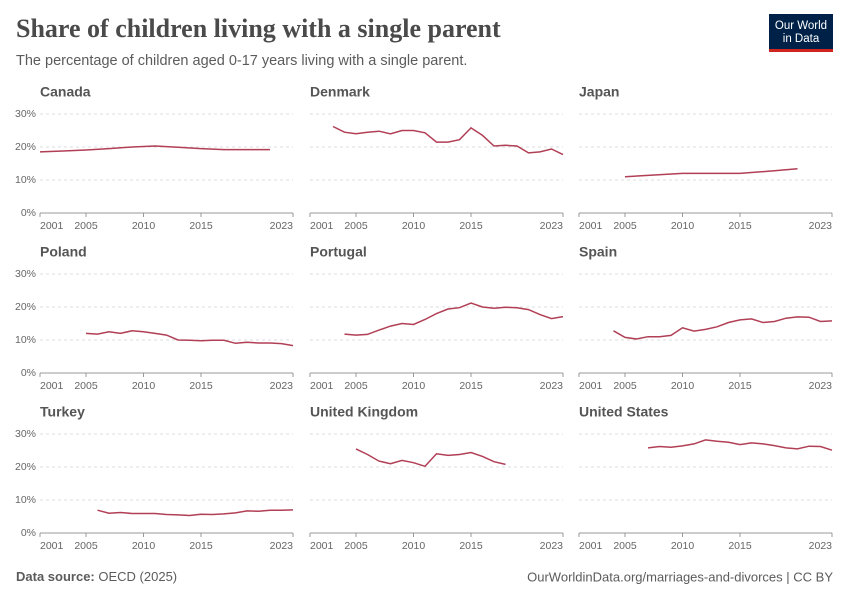  What do you see at coordinates (96, 576) in the screenshot?
I see `source: Data source: OECD (2025)` at bounding box center [96, 576].